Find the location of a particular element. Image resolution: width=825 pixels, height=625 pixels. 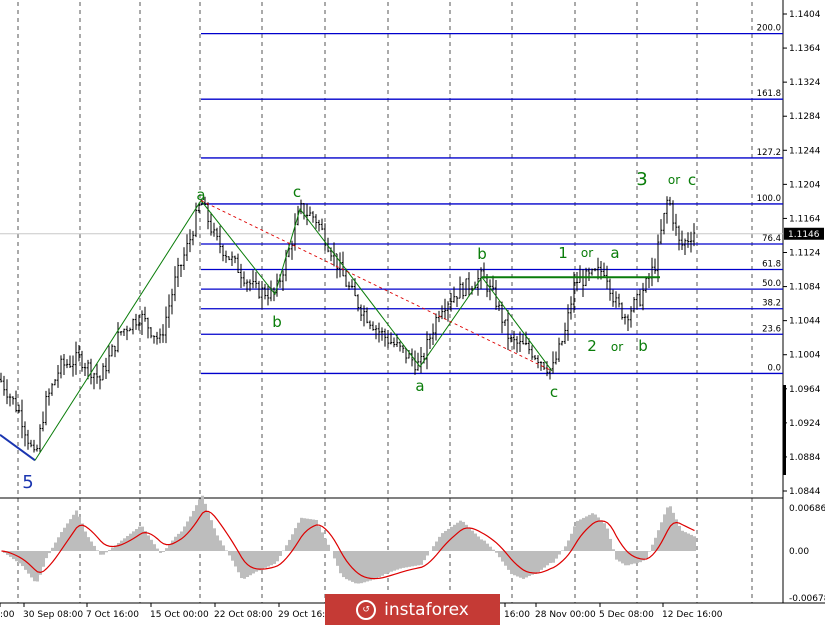

y-tick-label: 1.1004 is located at coordinates (805, 356).